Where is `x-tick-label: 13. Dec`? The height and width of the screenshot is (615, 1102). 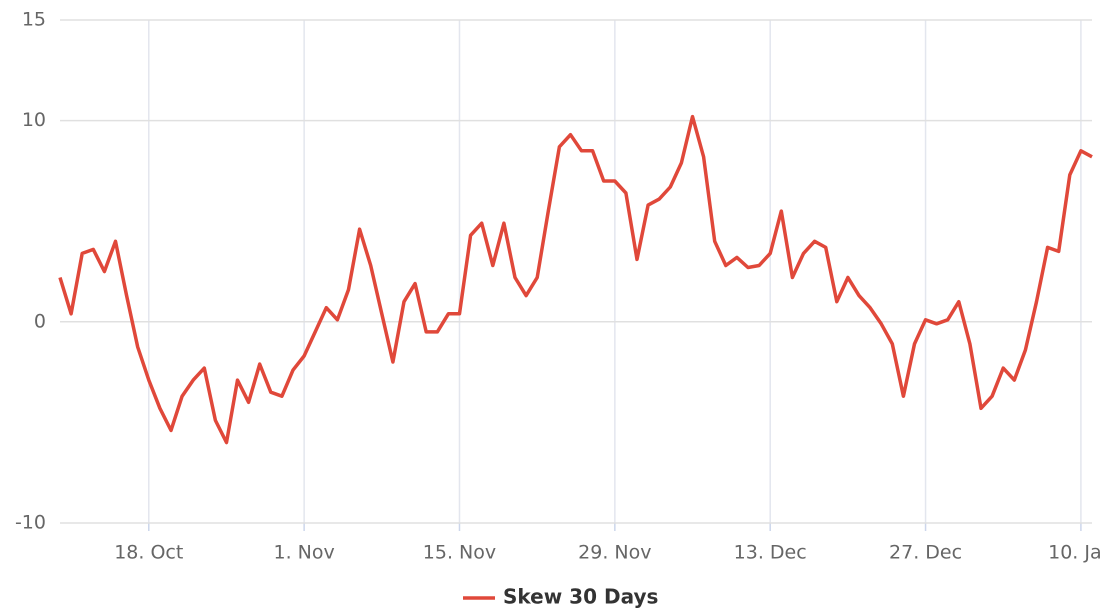 x-tick-label: 13. Dec is located at coordinates (770, 553).